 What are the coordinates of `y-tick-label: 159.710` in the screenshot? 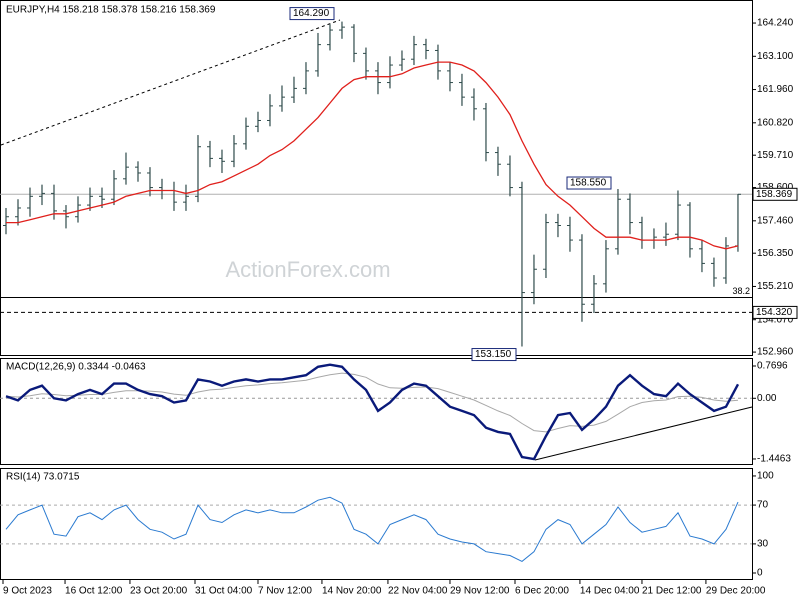 It's located at (775, 155).